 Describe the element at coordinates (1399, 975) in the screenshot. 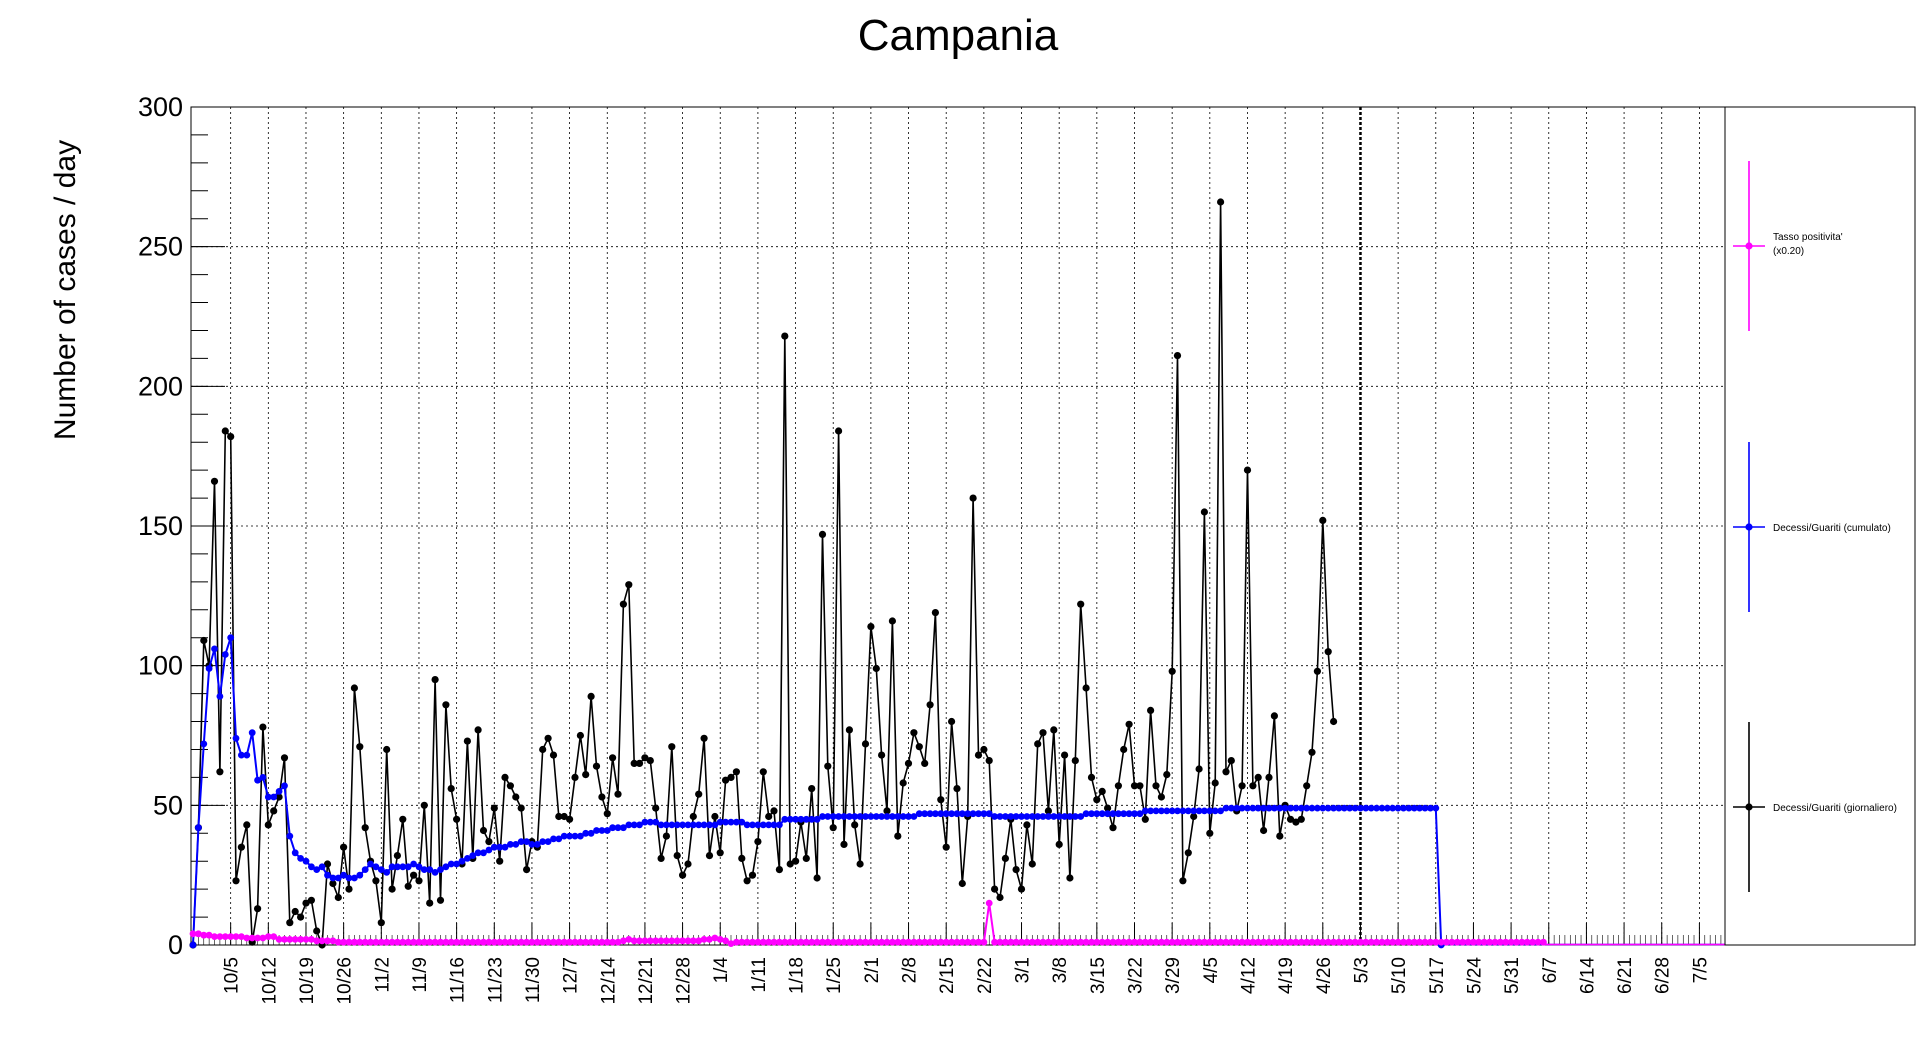

I see `x-tick-label: 5/10` at that location.